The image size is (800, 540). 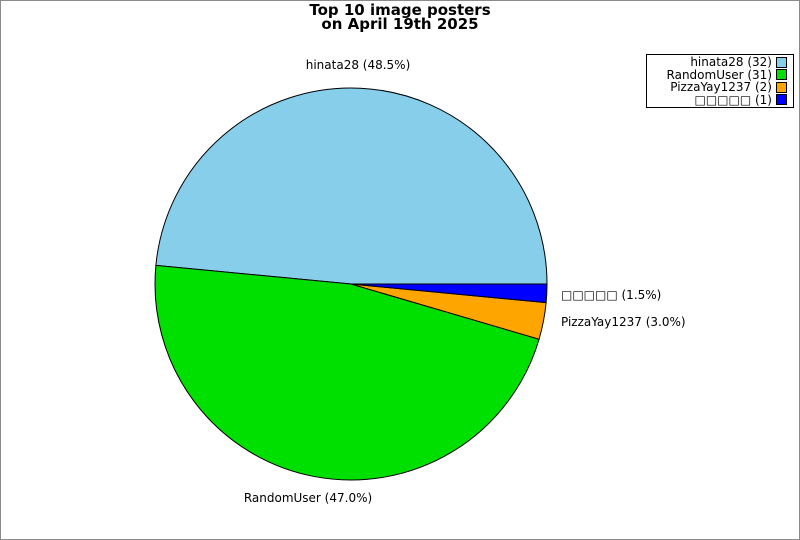 I want to click on legend-label: hinata28 (32), so click(x=731, y=62).